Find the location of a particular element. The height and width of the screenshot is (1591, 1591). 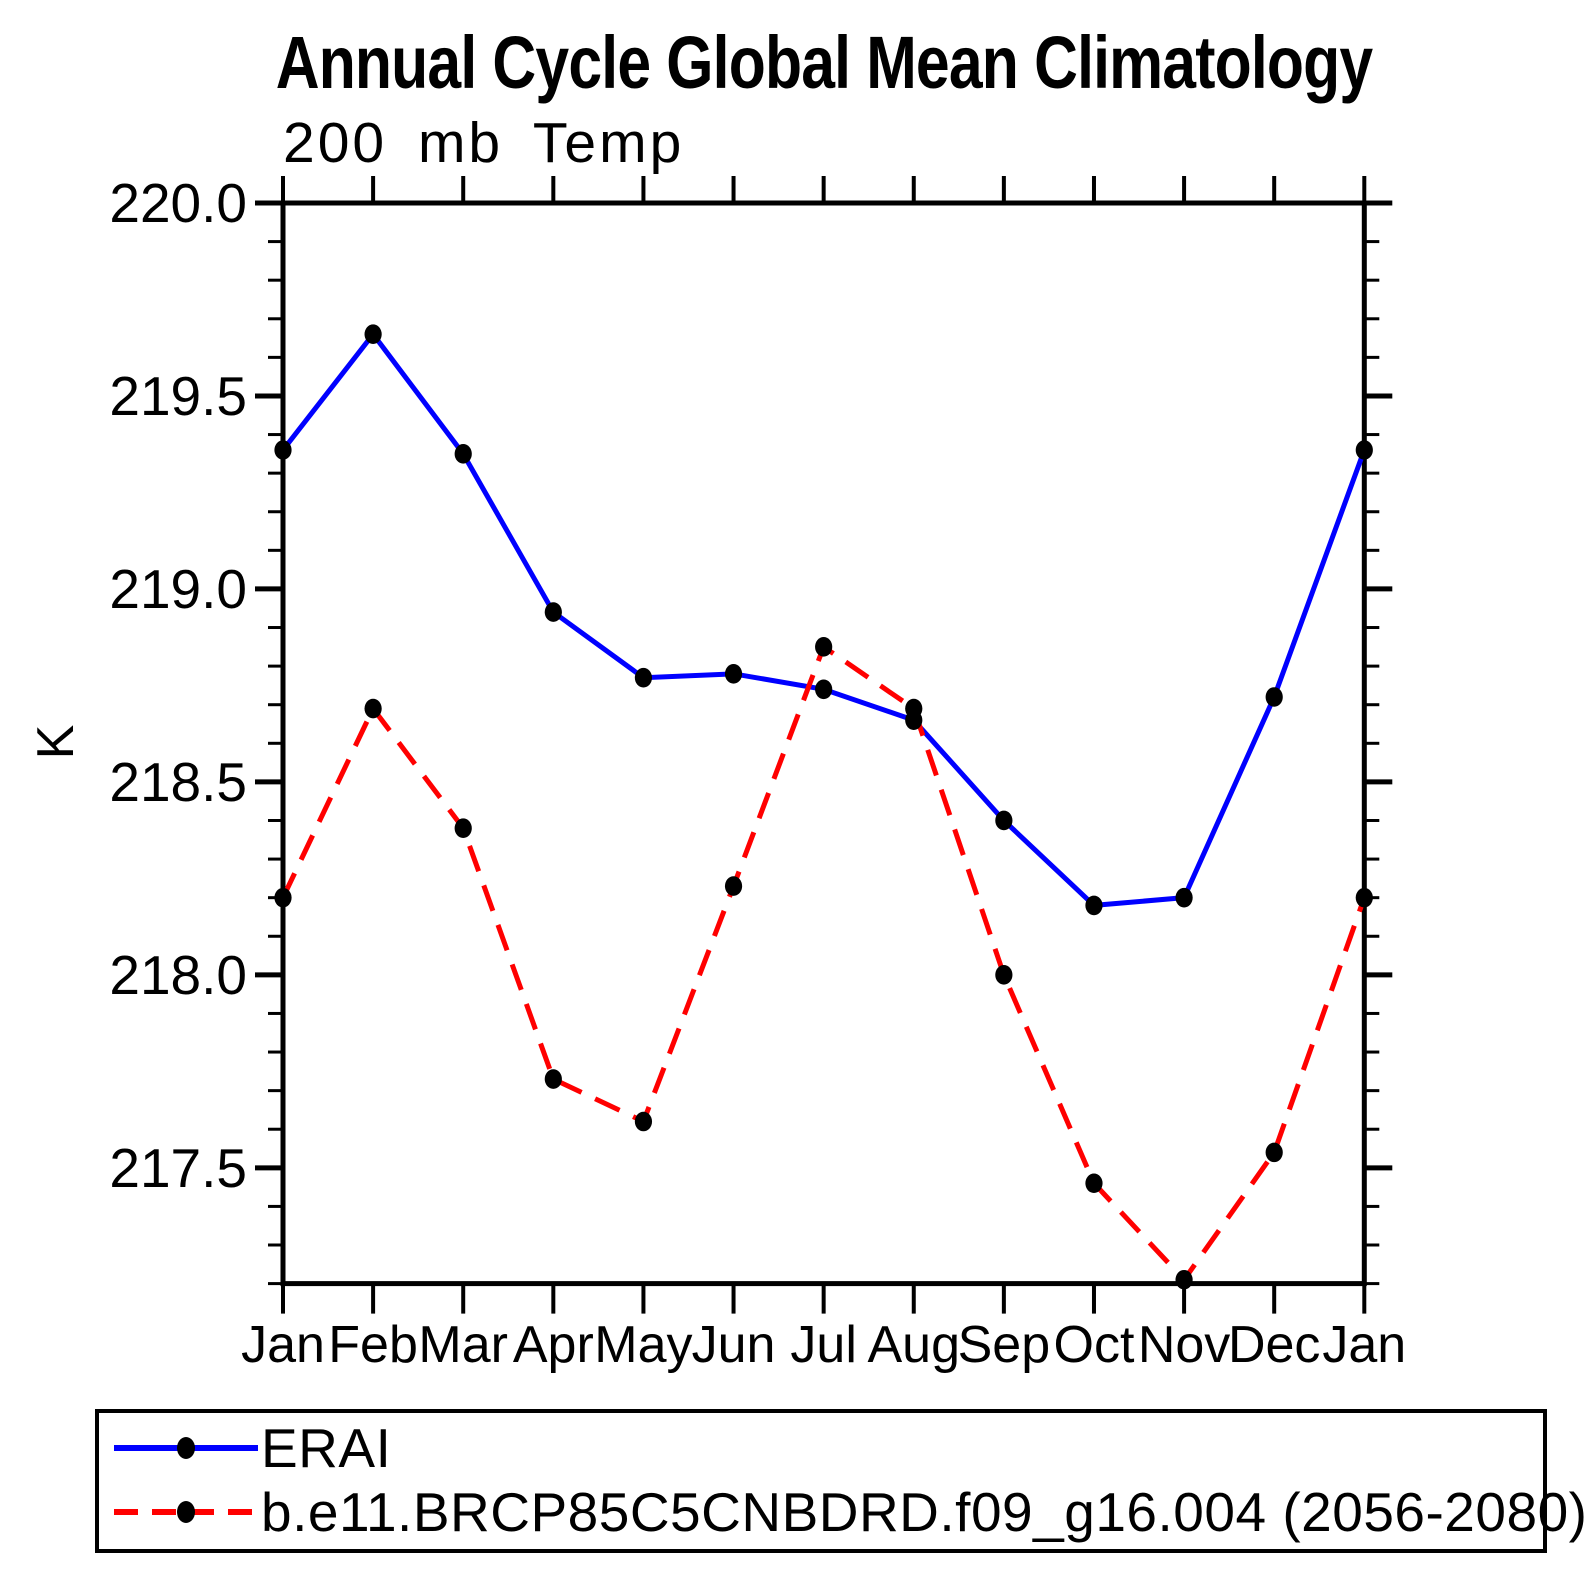

y-axis-tick-label: 219.0 is located at coordinates (178, 589).